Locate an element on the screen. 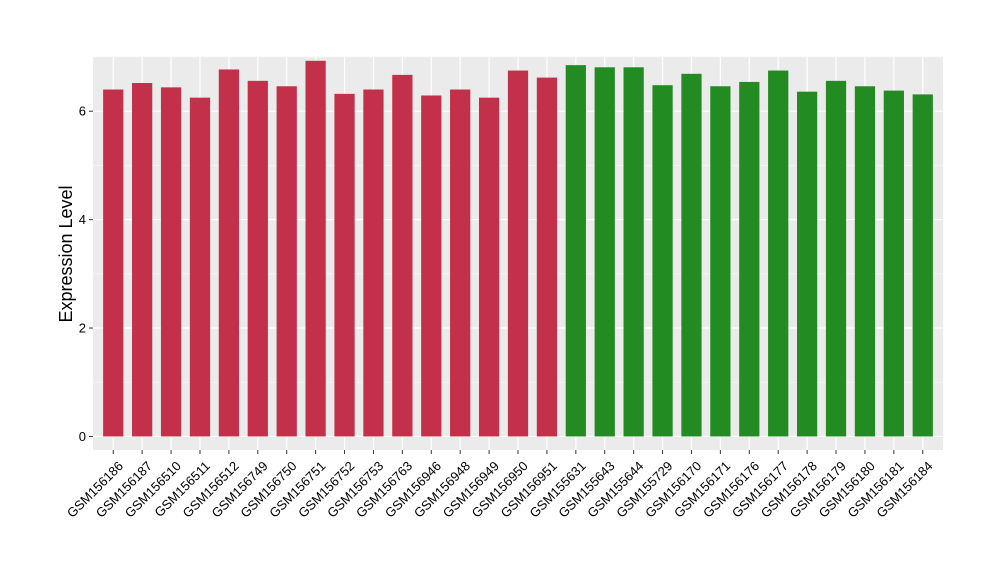 This screenshot has width=1000, height=585. y-tick-label: 6 is located at coordinates (82, 111).